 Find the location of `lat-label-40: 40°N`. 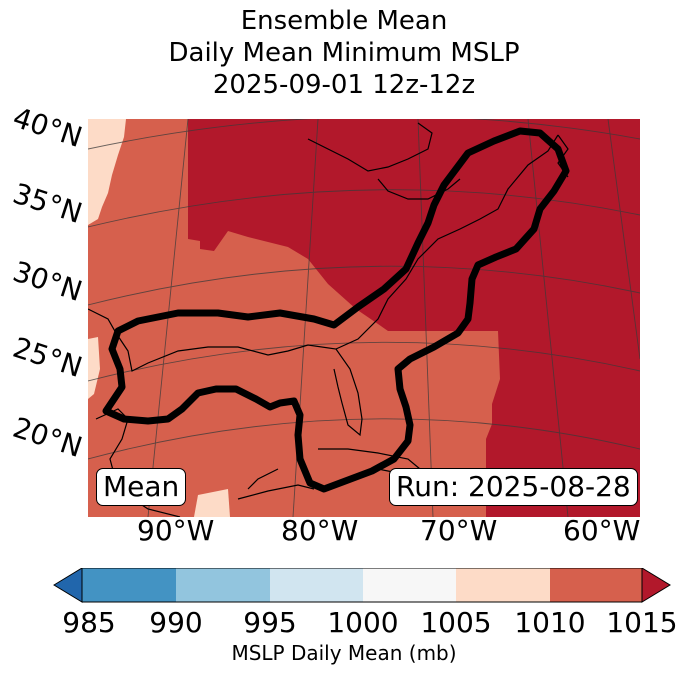

lat-label-40: 40°N is located at coordinates (47, 127).